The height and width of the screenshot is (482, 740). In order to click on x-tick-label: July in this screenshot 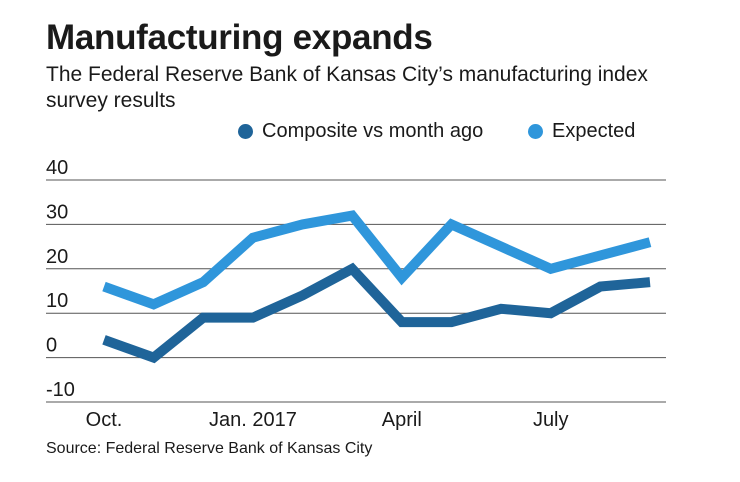, I will do `click(551, 420)`.